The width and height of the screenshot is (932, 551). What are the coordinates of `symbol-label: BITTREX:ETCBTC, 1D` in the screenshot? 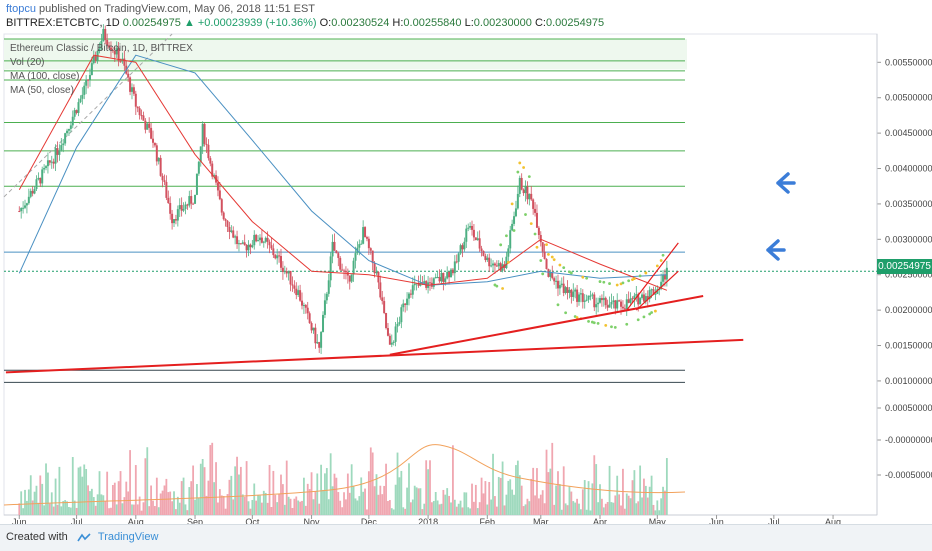 It's located at (63, 23).